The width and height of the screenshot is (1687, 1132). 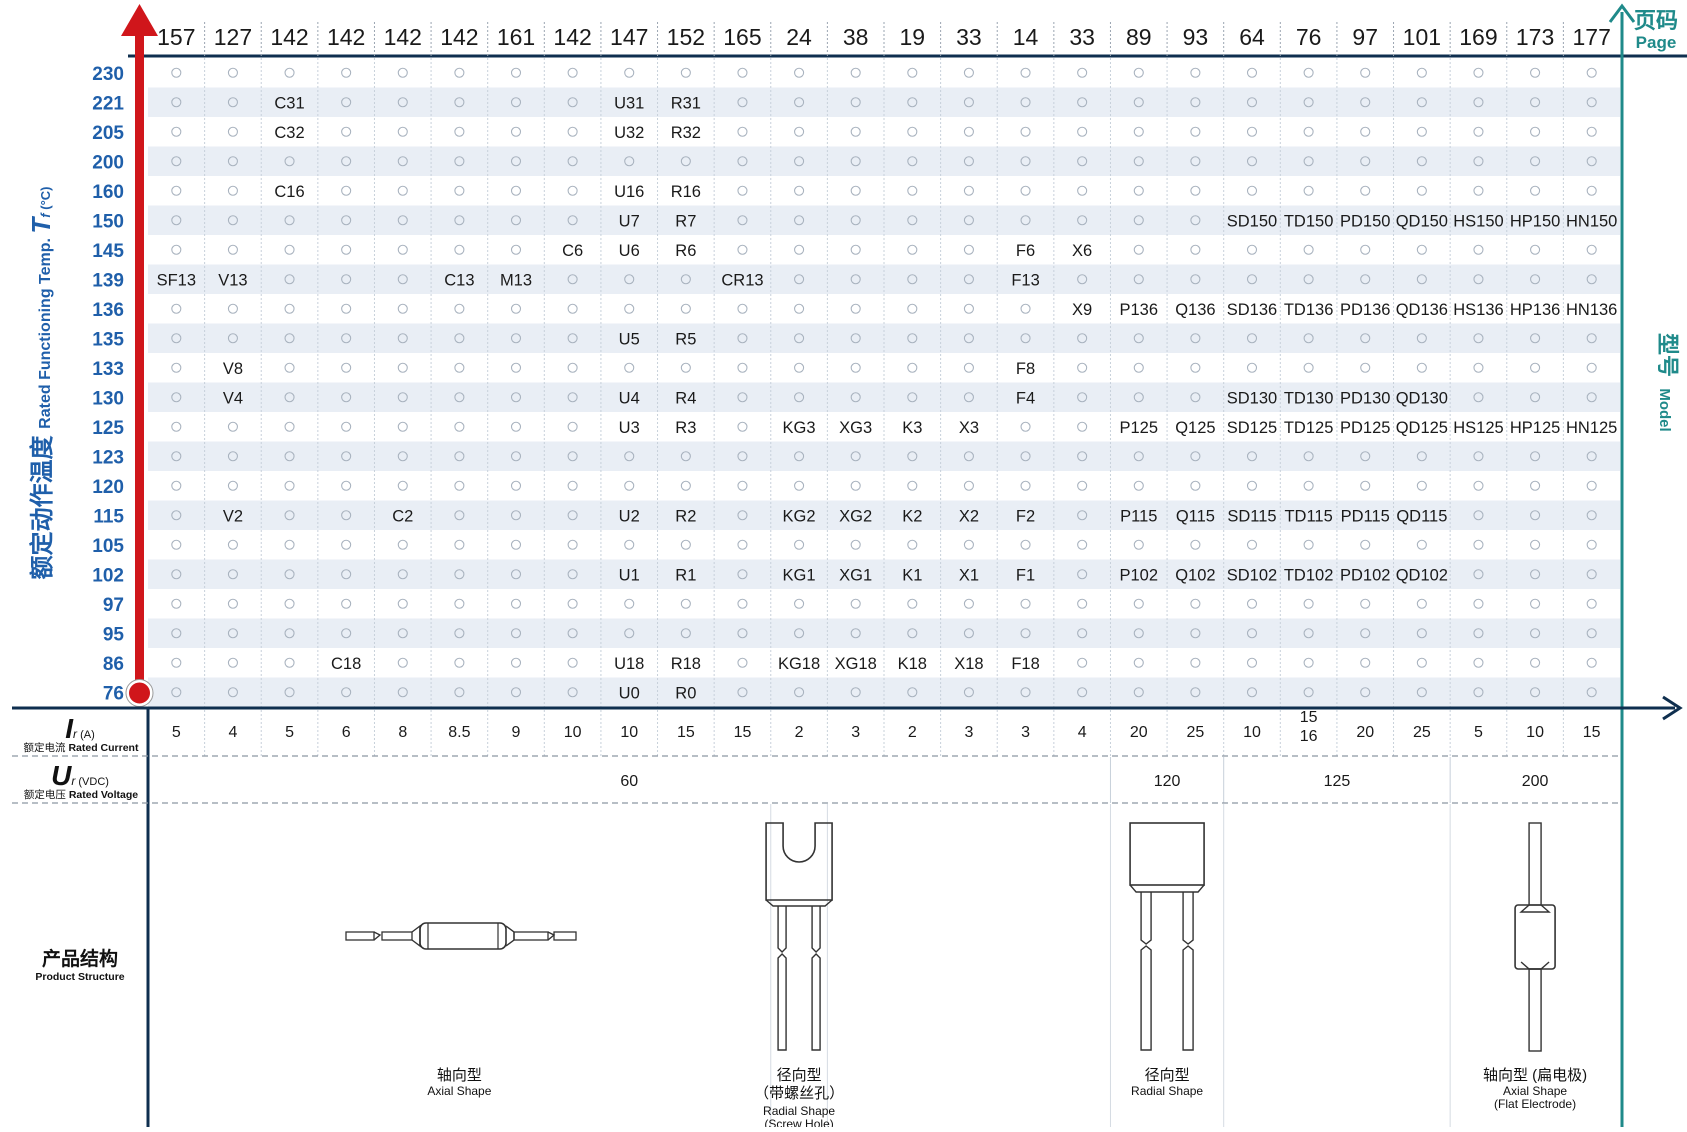 I want to click on model-code: U5, so click(x=629, y=339).